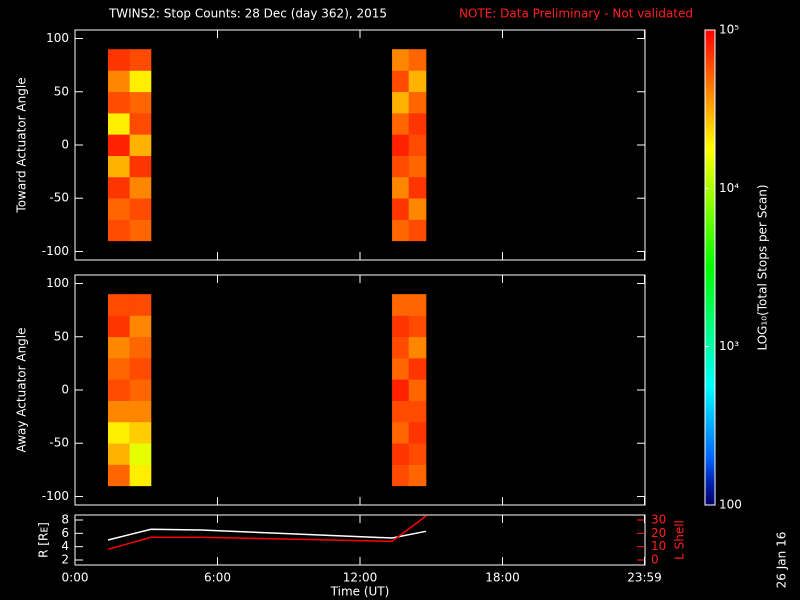 This screenshot has height=600, width=800. Describe the element at coordinates (217, 578) in the screenshot. I see `x-tick-label: 6:00` at that location.